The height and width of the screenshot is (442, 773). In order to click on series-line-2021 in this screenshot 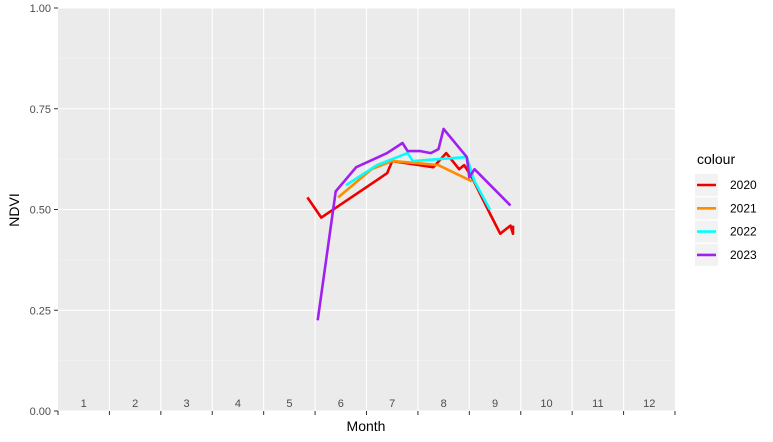, I will do `click(405, 179)`.